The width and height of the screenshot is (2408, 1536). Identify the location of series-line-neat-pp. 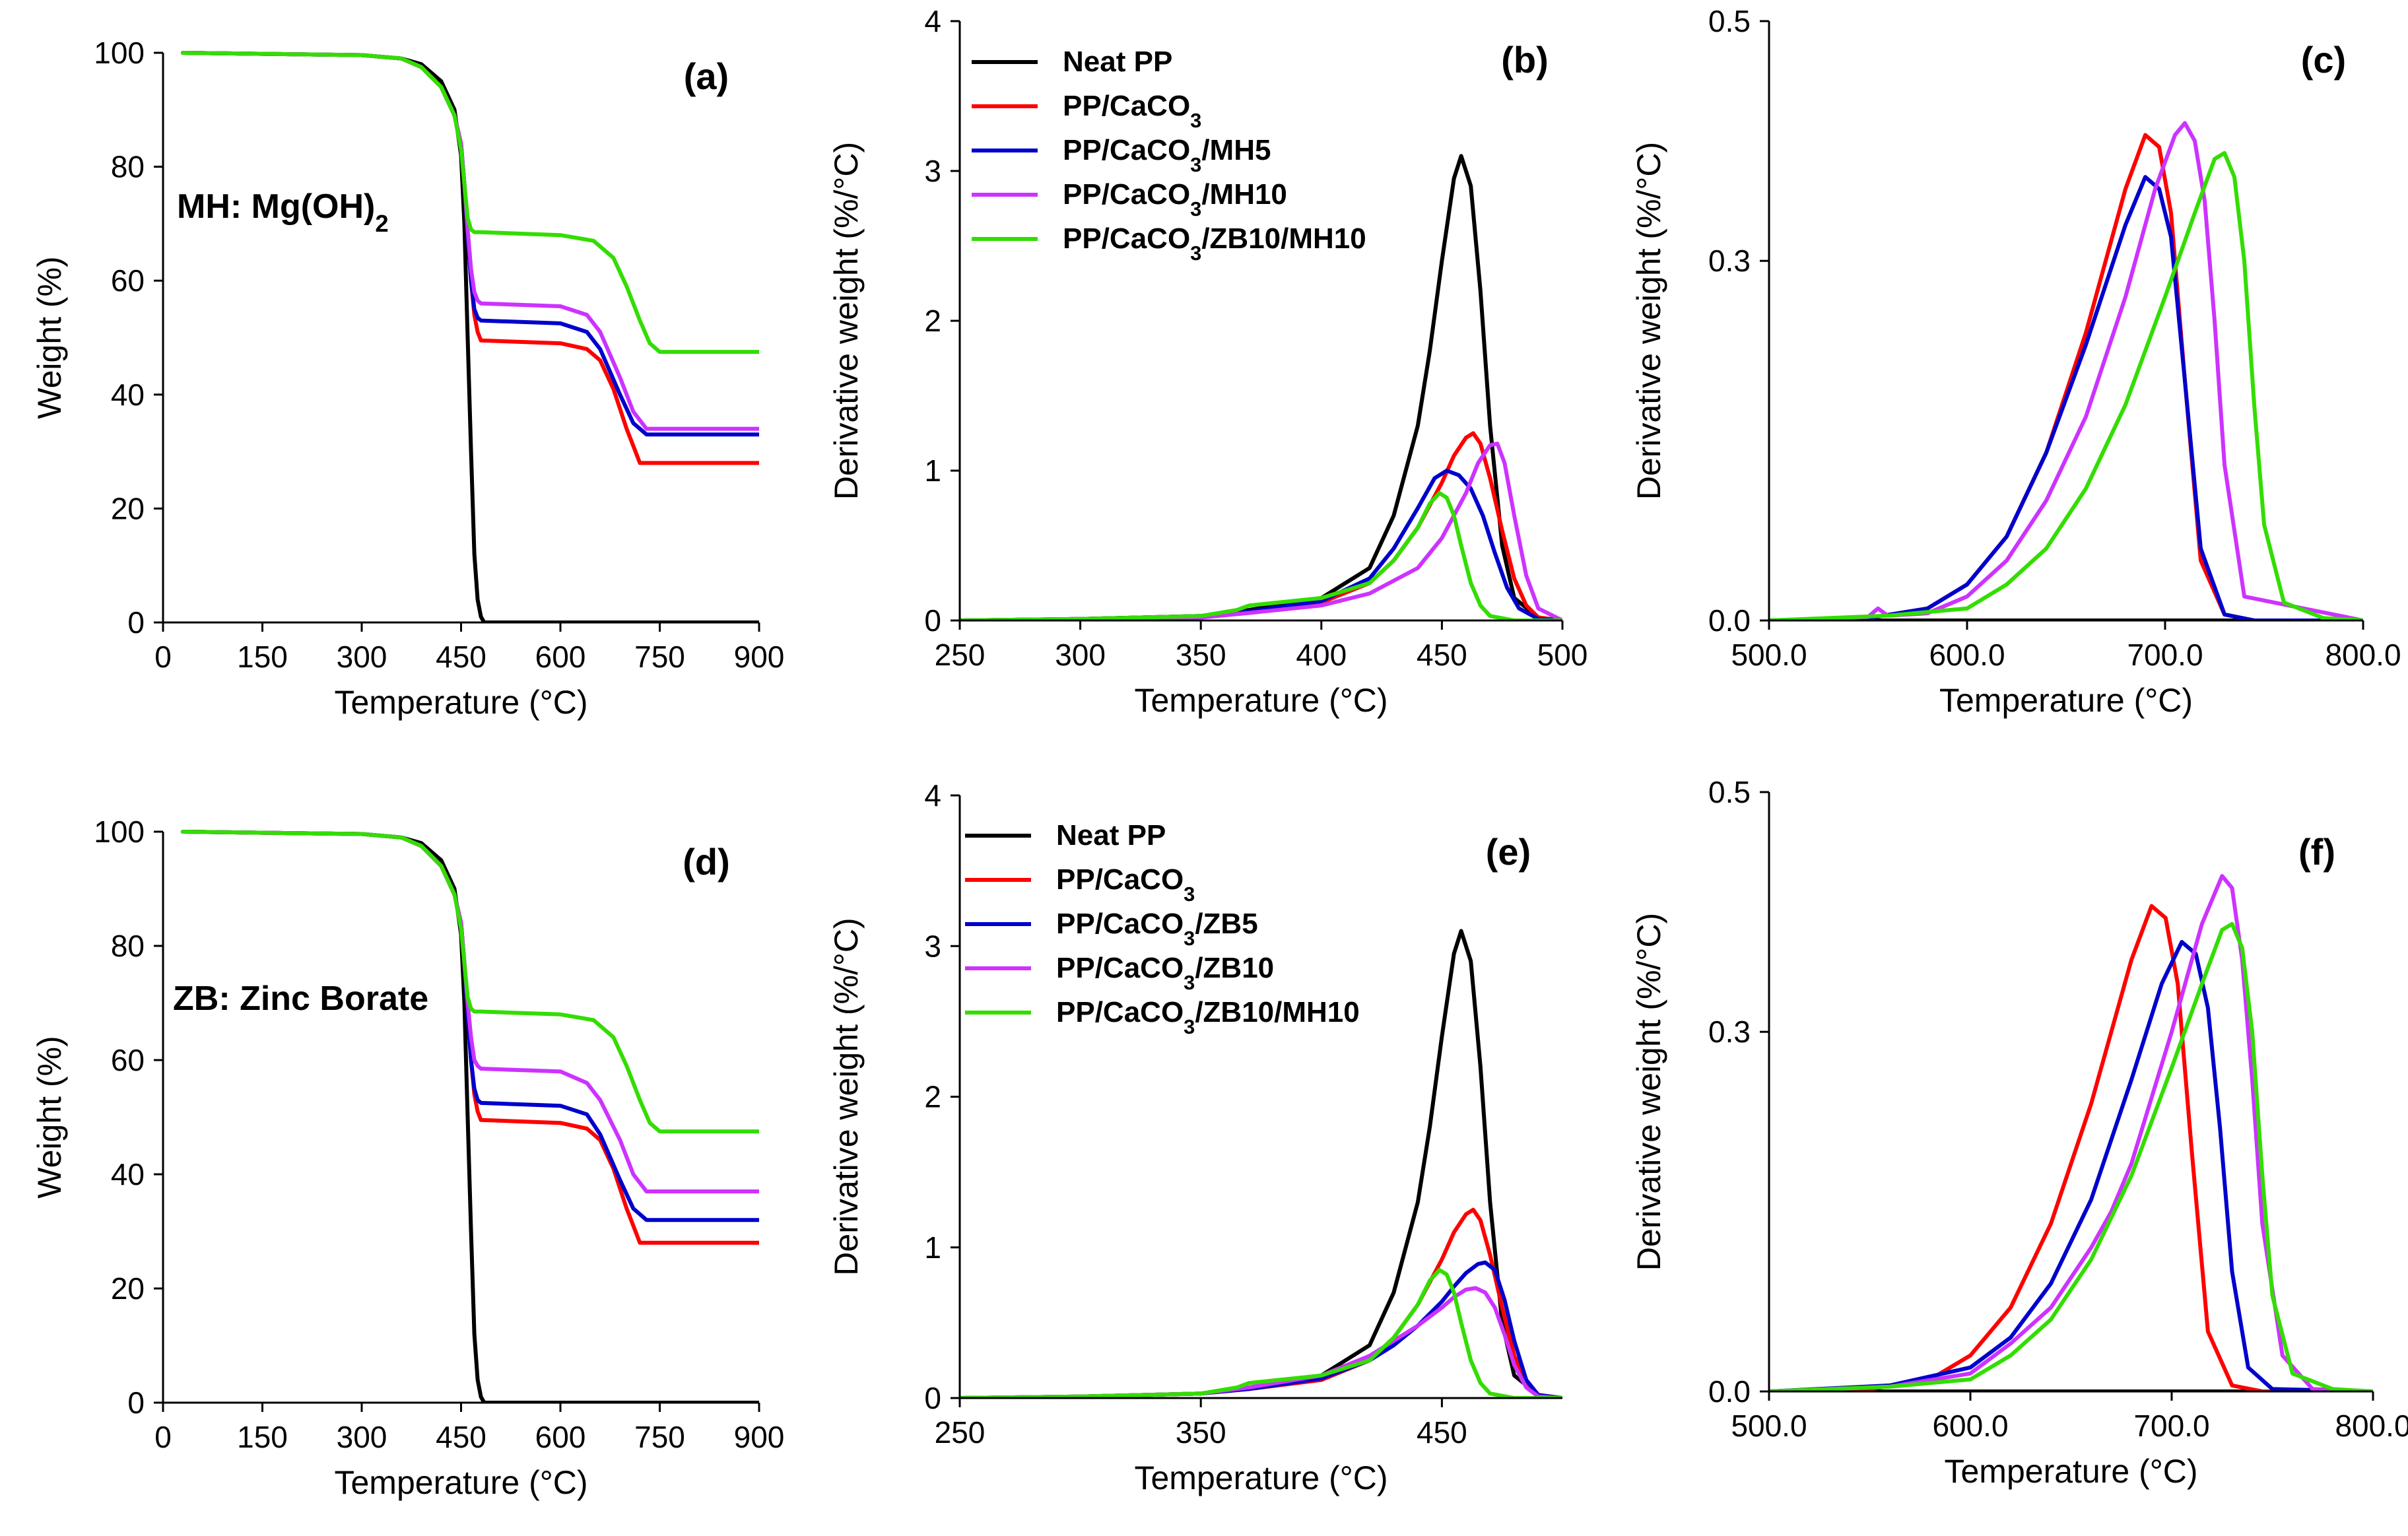
(470, 1116).